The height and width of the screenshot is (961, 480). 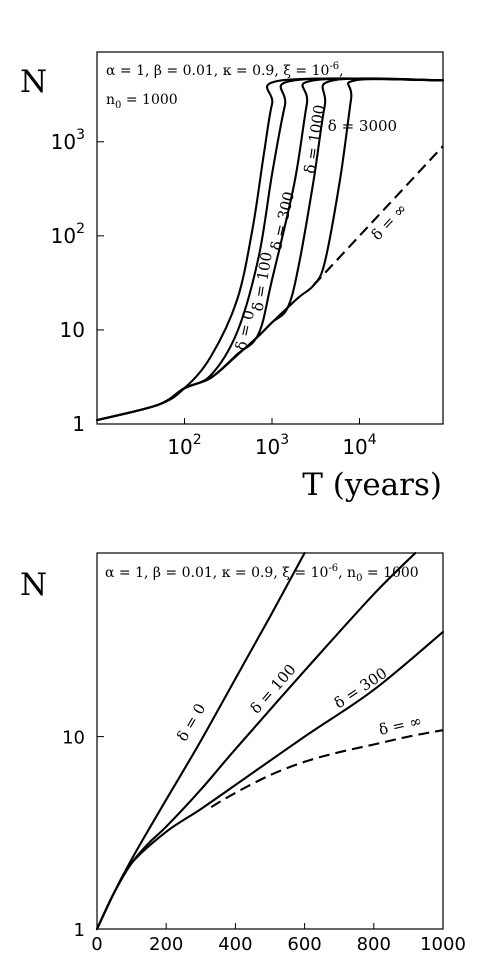 I want to click on params-line-2-top: n0 = 1000, so click(x=142, y=101).